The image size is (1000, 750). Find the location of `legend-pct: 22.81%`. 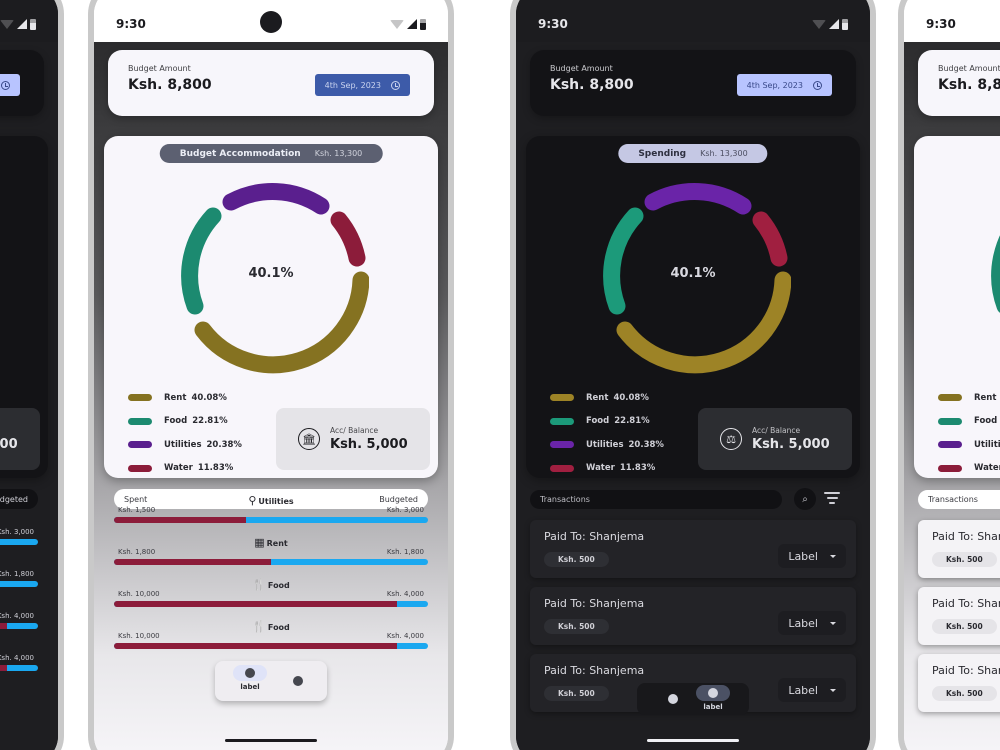

legend-pct: 22.81% is located at coordinates (210, 421).